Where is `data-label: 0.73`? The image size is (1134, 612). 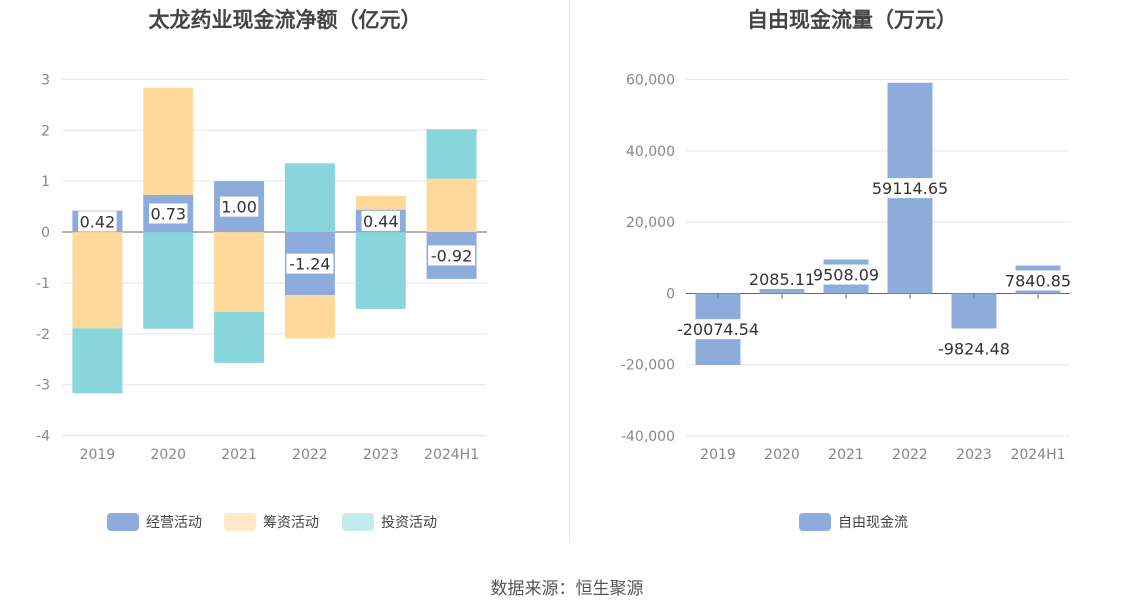
data-label: 0.73 is located at coordinates (168, 213).